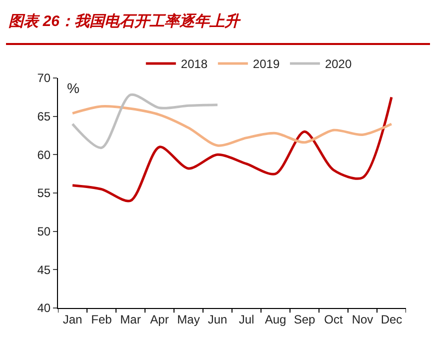 This screenshot has width=434, height=344. What do you see at coordinates (44, 155) in the screenshot?
I see `y-tick-label: 60` at bounding box center [44, 155].